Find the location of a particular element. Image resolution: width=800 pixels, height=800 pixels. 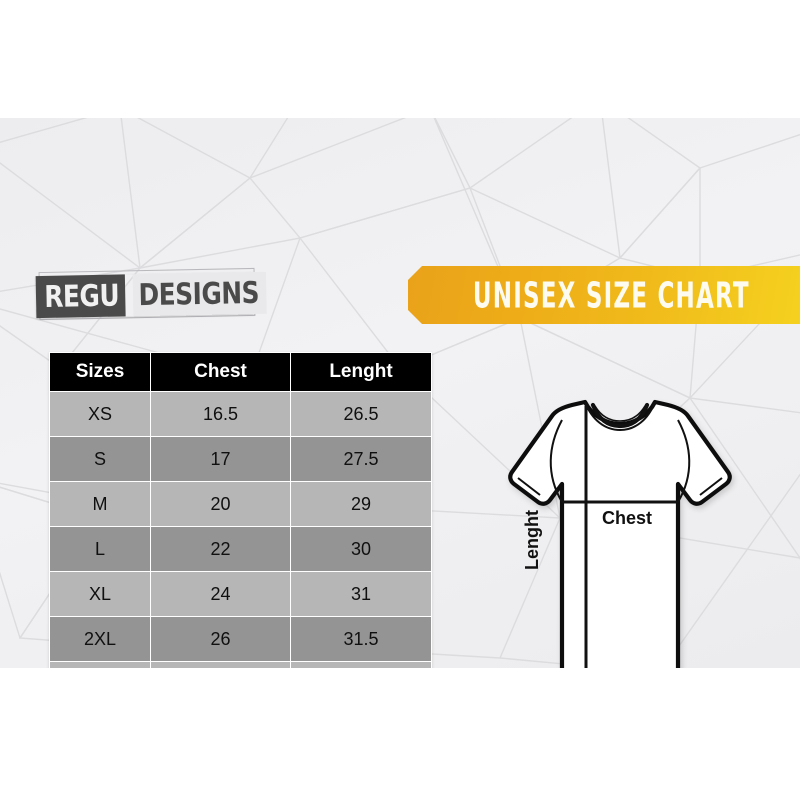

table-header-row: Sizes Chest Lenght is located at coordinates (240, 372).